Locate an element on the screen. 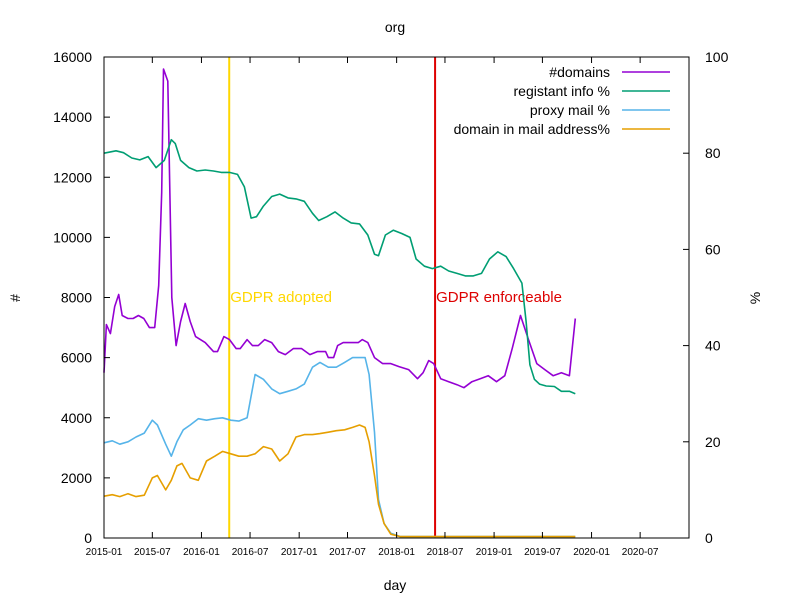  y2-tick-label: 20 is located at coordinates (713, 442).